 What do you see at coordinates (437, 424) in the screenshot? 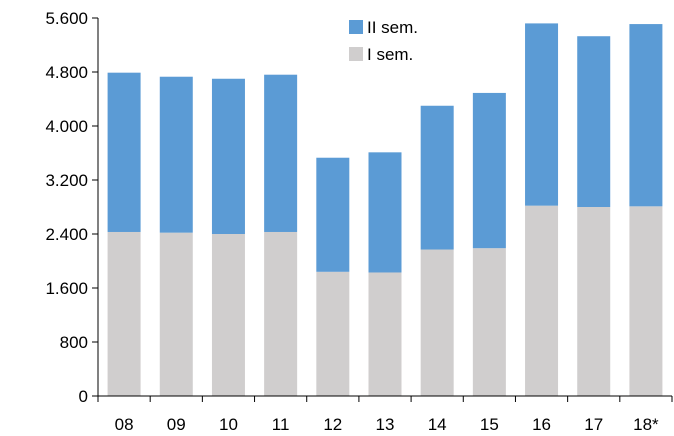
I see `x-tick-label: 14` at bounding box center [437, 424].